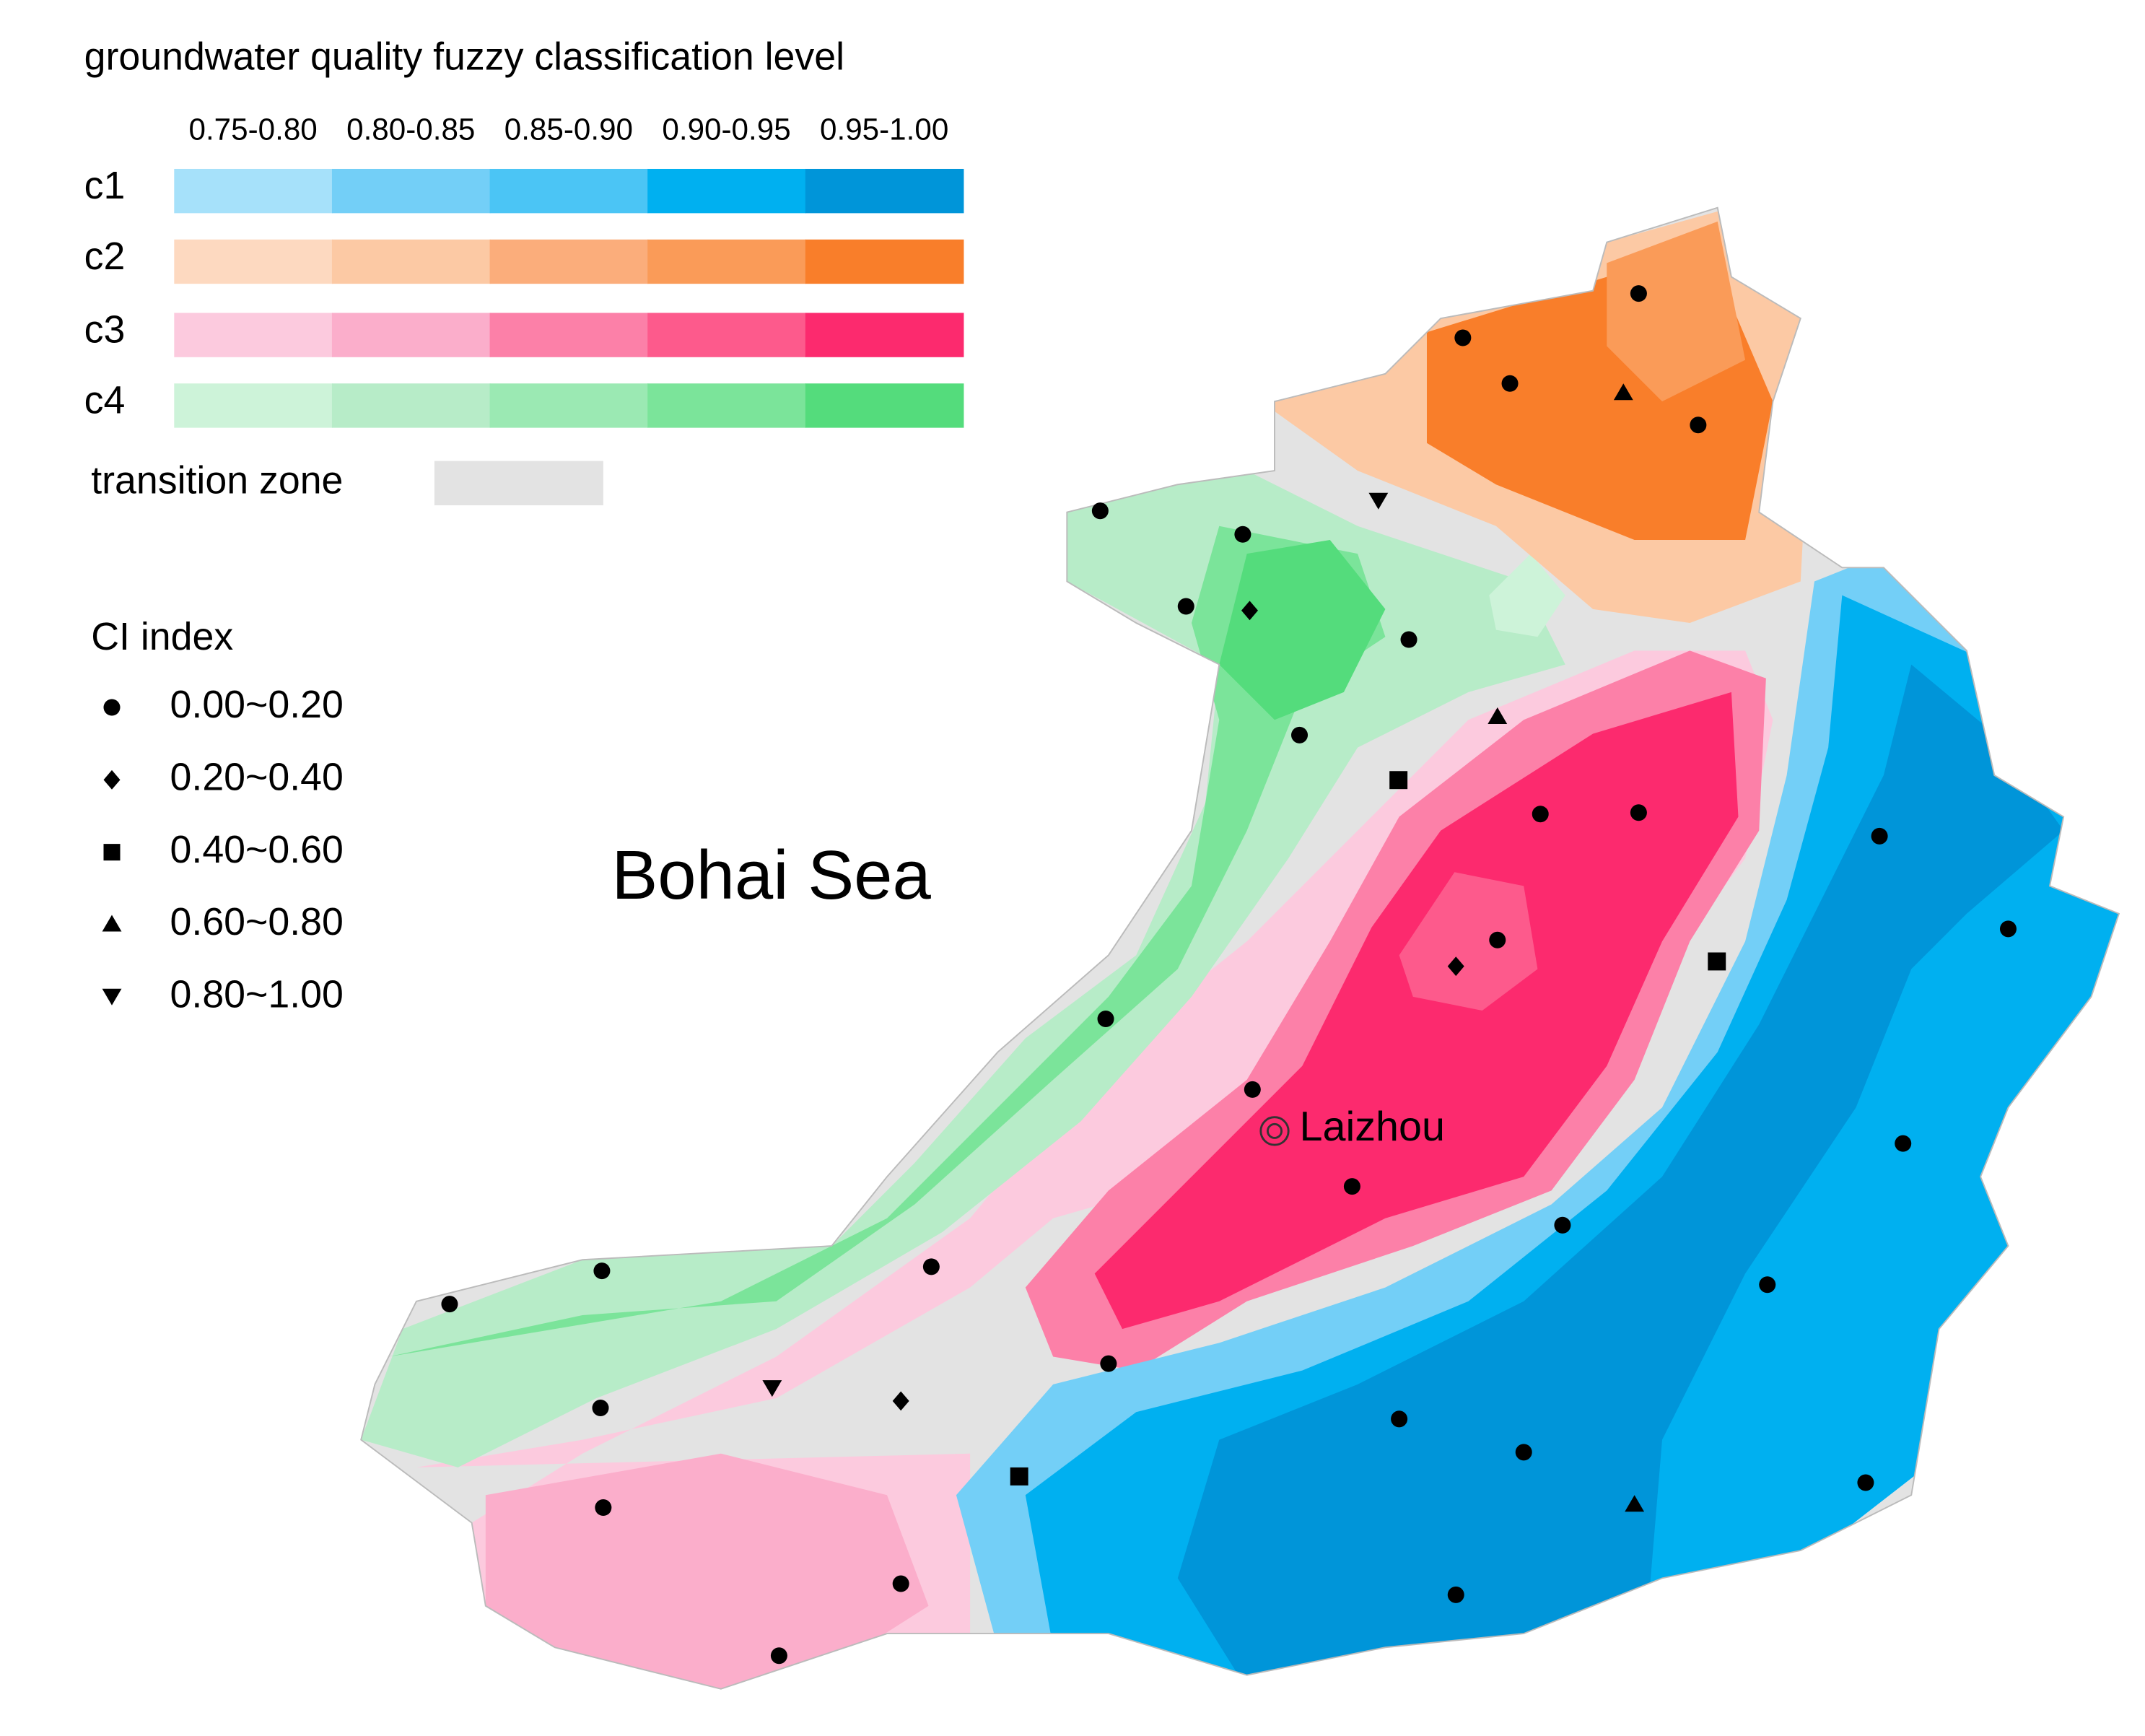 This screenshot has width=2145, height=1736. What do you see at coordinates (884, 129) in the screenshot?
I see `range-label: 0.95-1.00` at bounding box center [884, 129].